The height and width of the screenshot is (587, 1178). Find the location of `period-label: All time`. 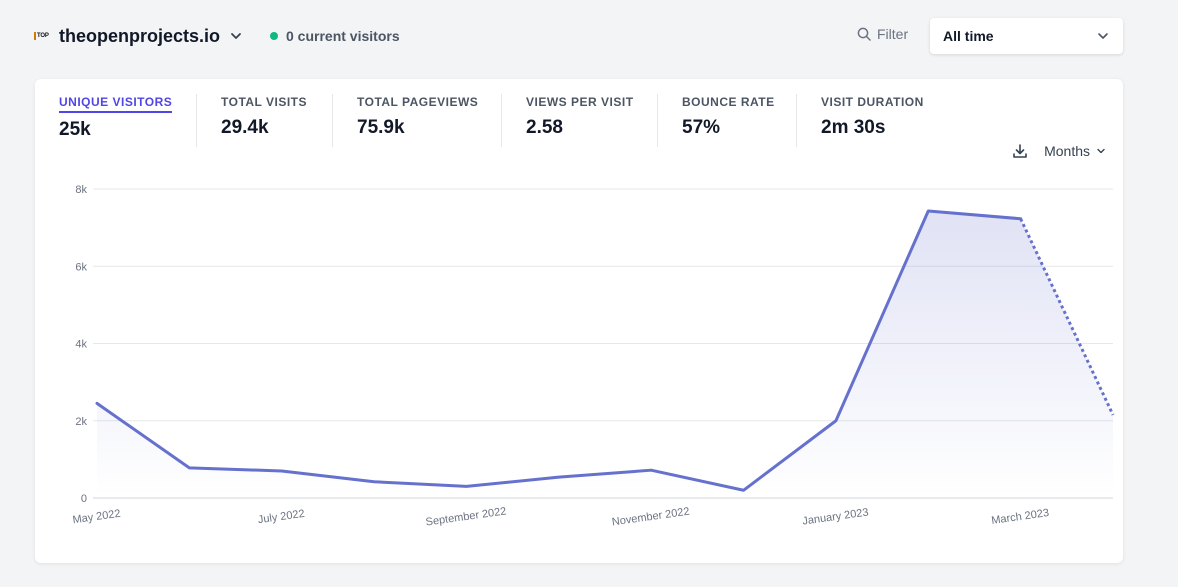

period-label: All time is located at coordinates (968, 36).